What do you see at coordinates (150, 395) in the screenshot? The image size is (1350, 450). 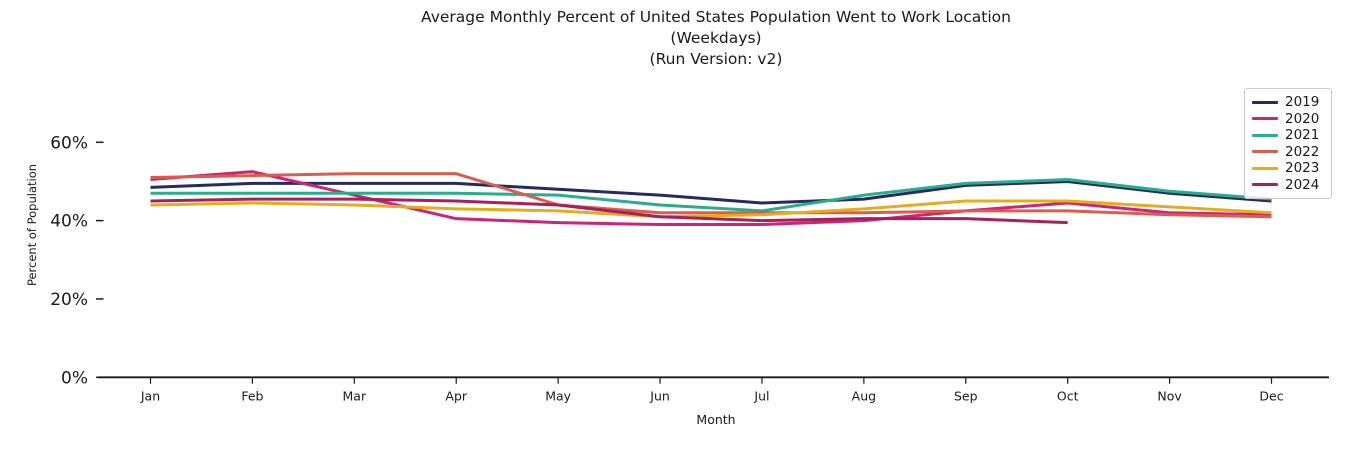 I see `x-tick-label: Jan` at bounding box center [150, 395].